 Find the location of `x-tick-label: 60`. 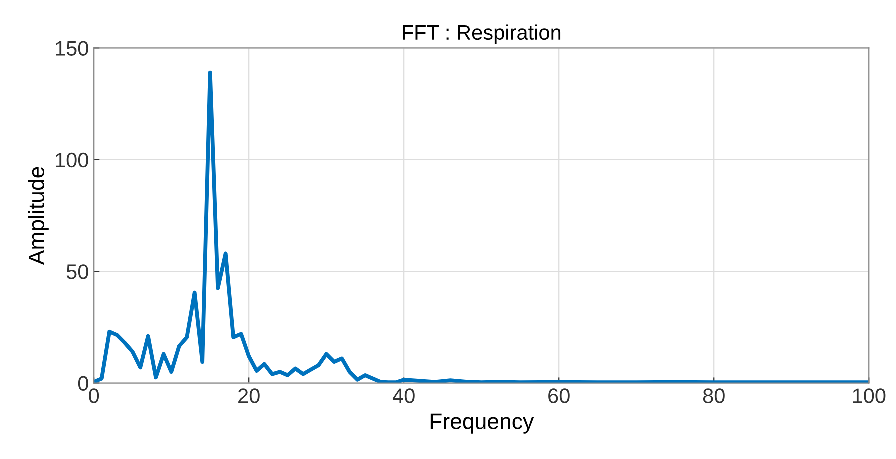

x-tick-label: 60 is located at coordinates (559, 396).